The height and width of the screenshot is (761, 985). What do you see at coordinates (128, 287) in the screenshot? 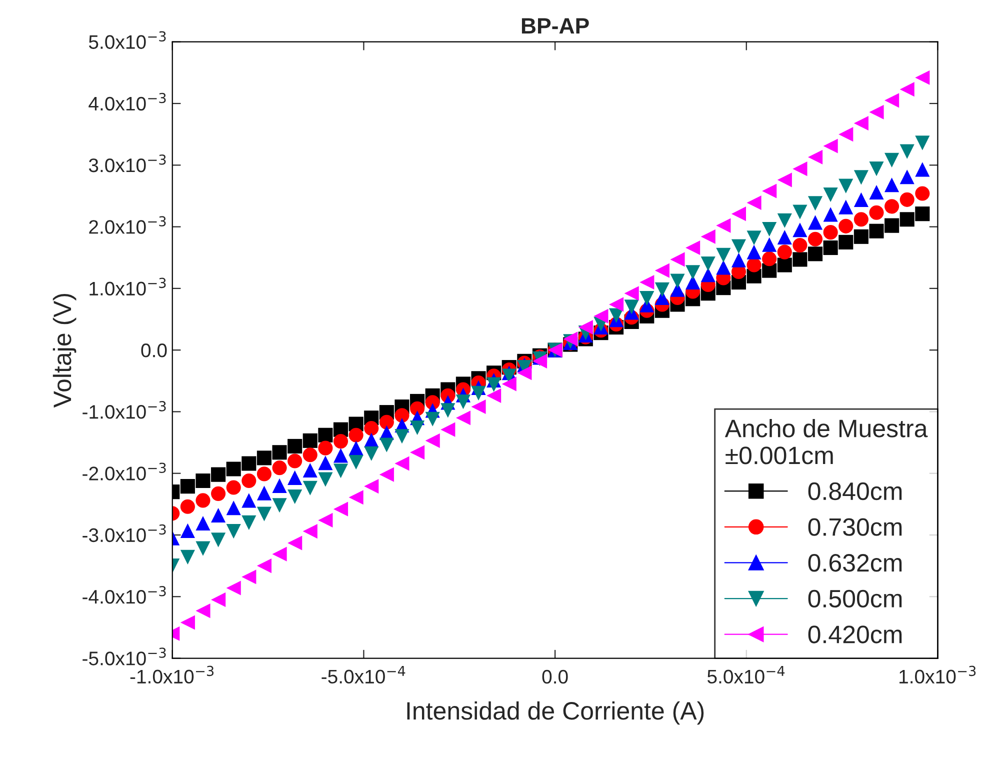
I see `y-tick-label: 1.0x10$^{−3}$` at bounding box center [128, 287].